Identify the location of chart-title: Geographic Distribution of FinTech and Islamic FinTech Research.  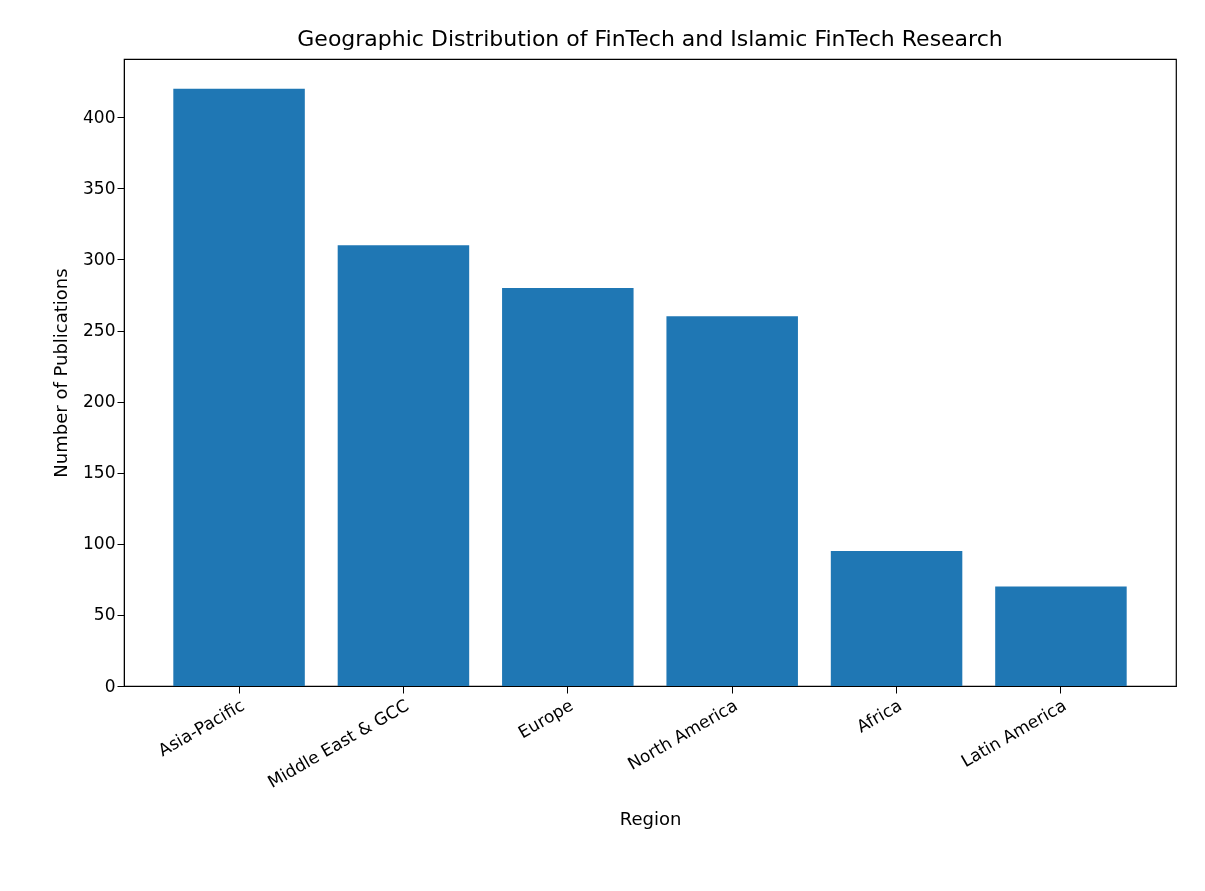
(650, 38).